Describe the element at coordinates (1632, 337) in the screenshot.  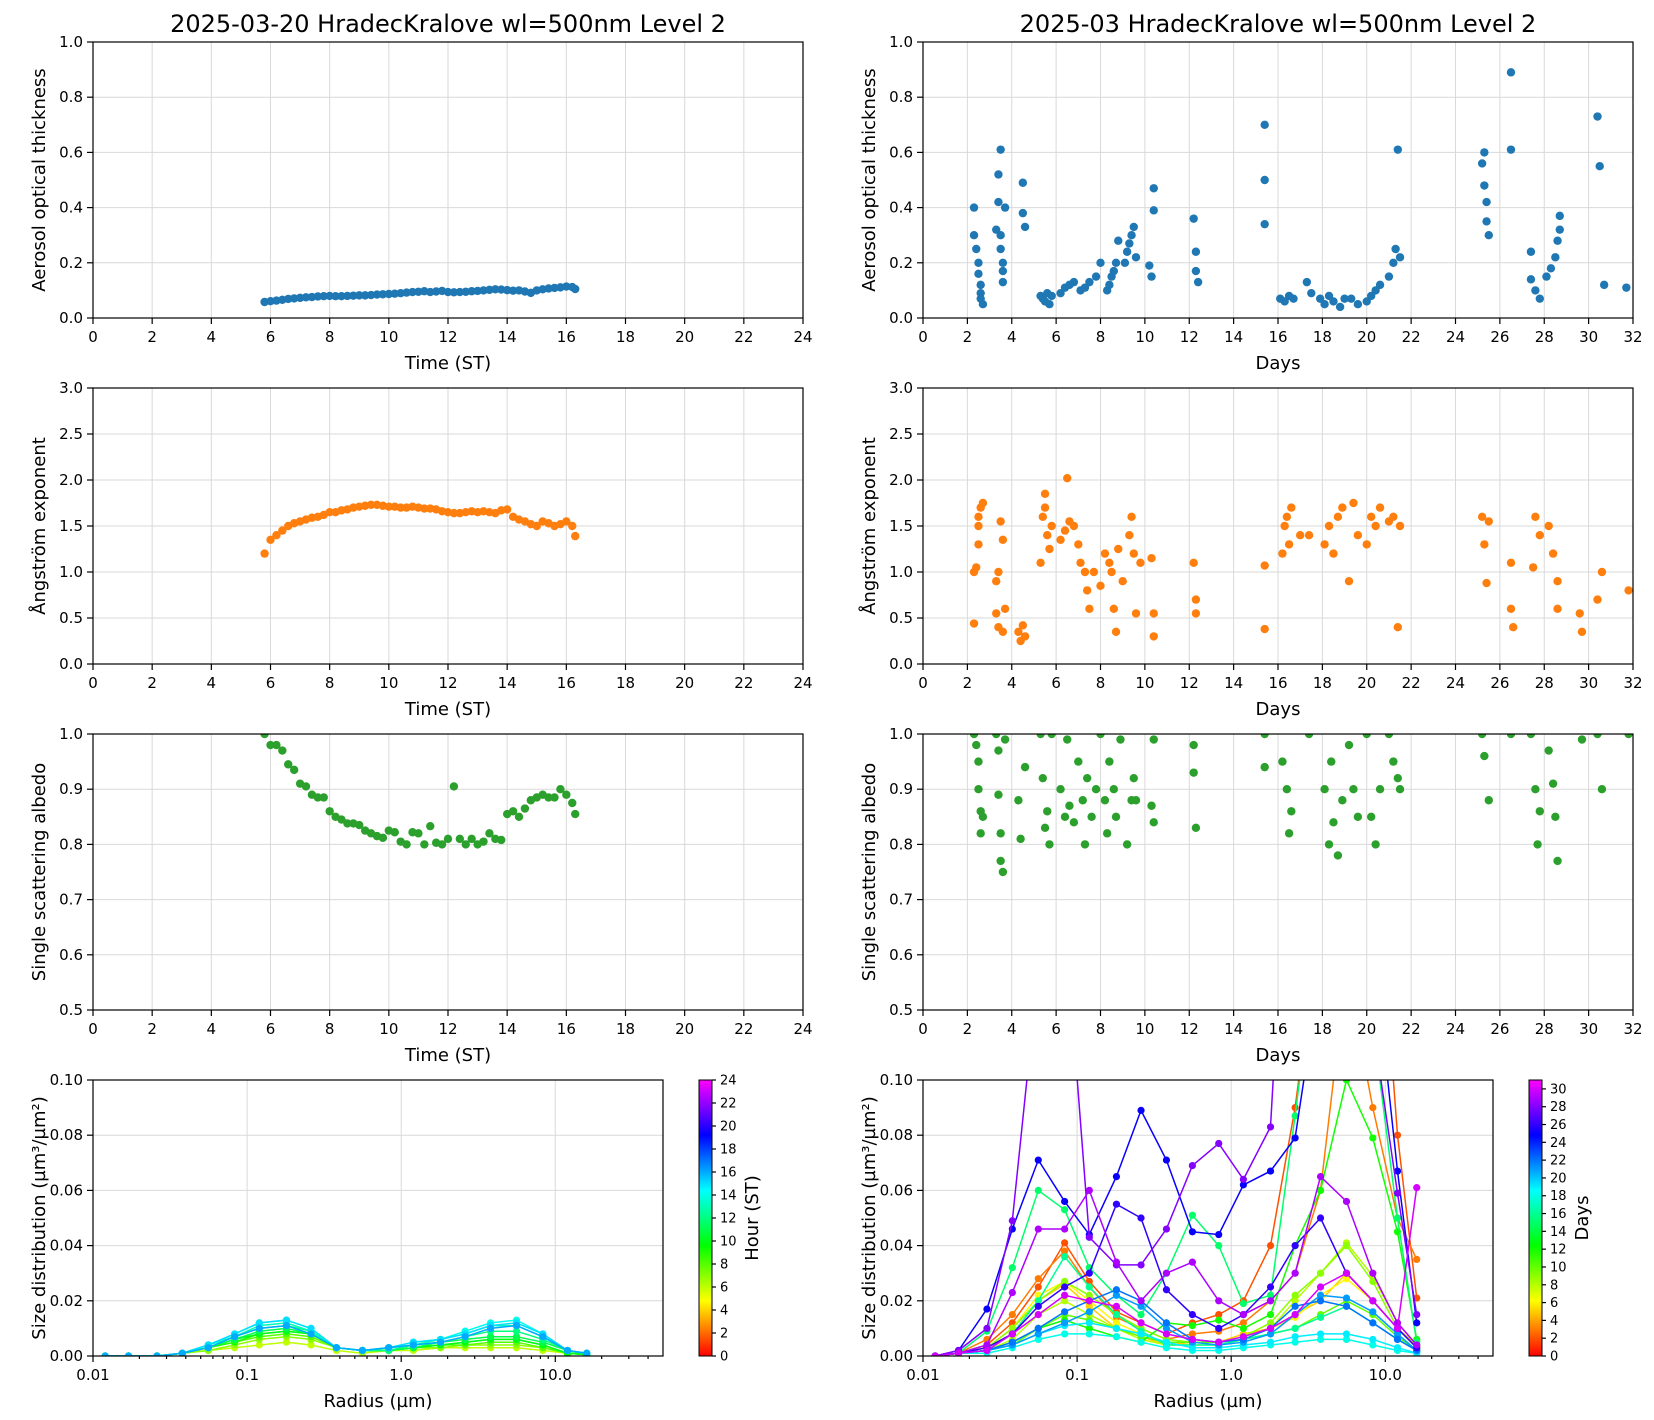
I see `x-tick-label: 32` at that location.